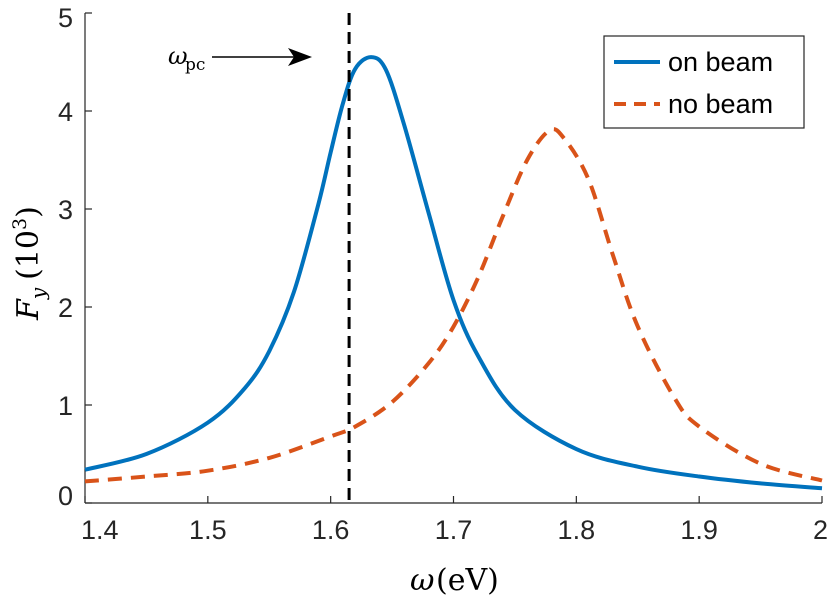  I want to click on x-tick-label: 1.9, so click(699, 530).